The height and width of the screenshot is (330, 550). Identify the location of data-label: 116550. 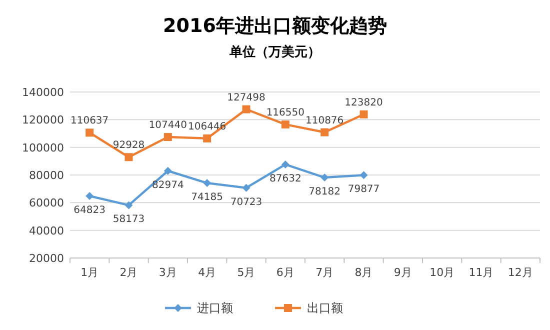
(285, 112).